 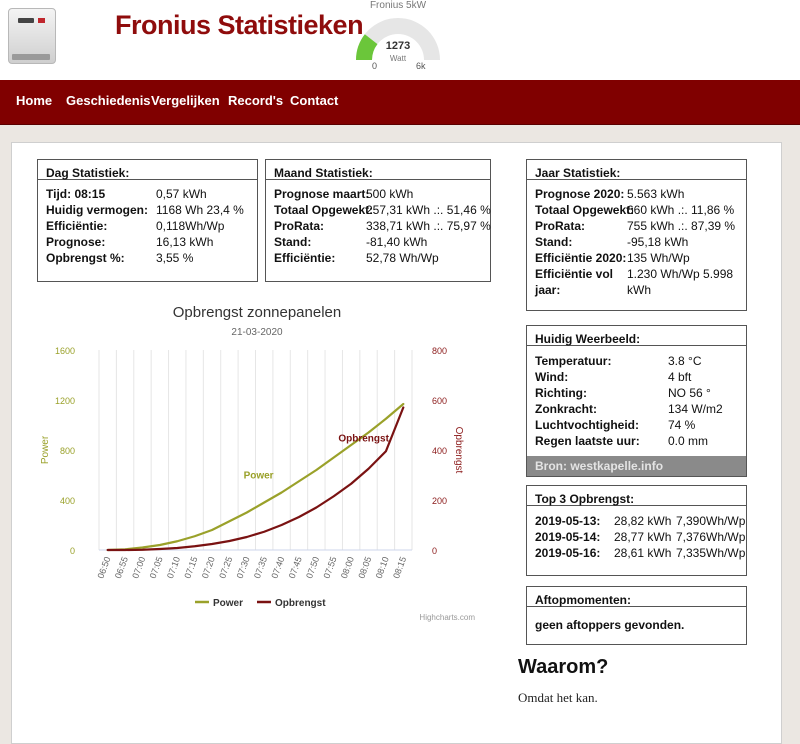 I want to click on x-tick-label: 07:00, so click(x=138, y=567).